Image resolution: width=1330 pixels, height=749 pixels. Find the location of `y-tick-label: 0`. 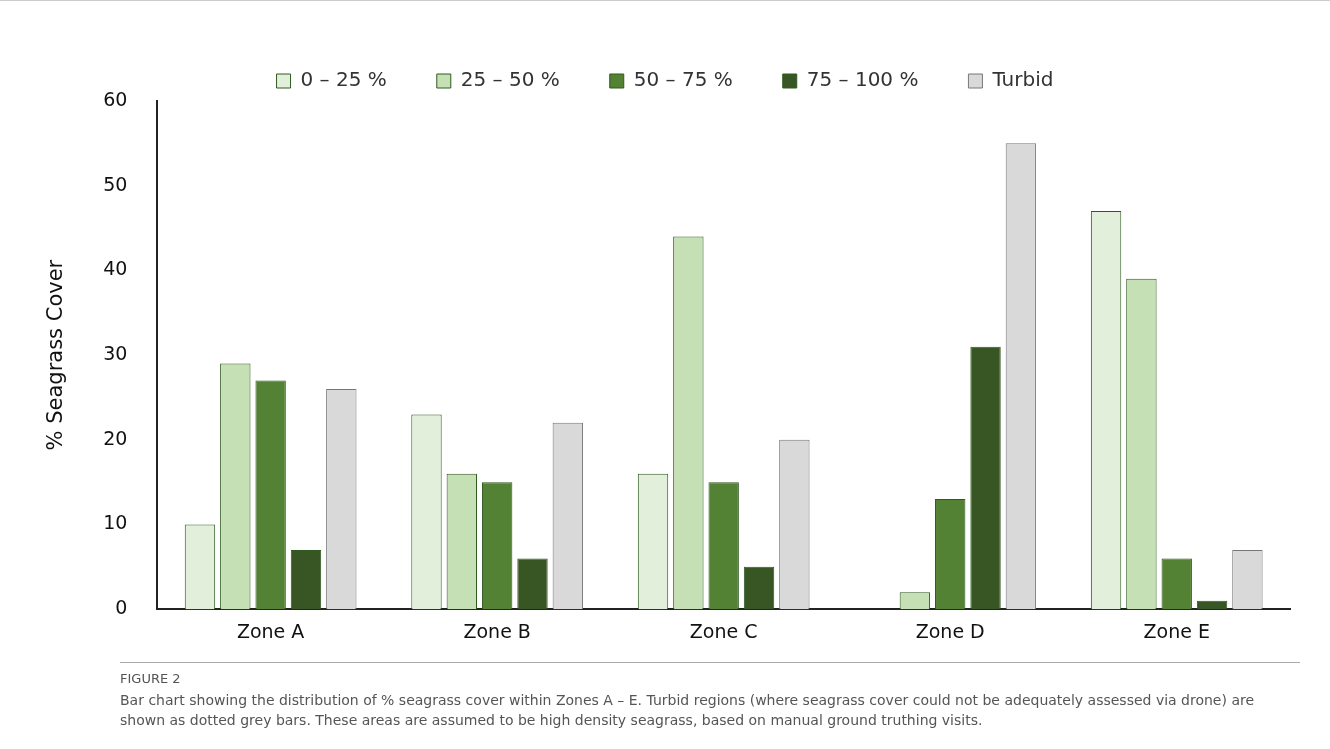

y-tick-label: 0 is located at coordinates (121, 607).